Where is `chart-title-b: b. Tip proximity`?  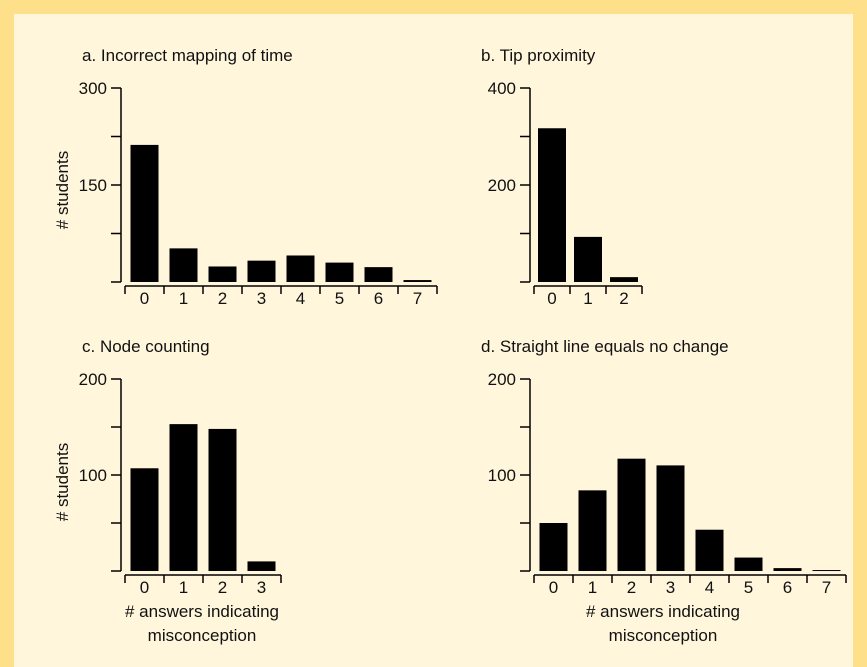
chart-title-b: b. Tip proximity is located at coordinates (538, 55).